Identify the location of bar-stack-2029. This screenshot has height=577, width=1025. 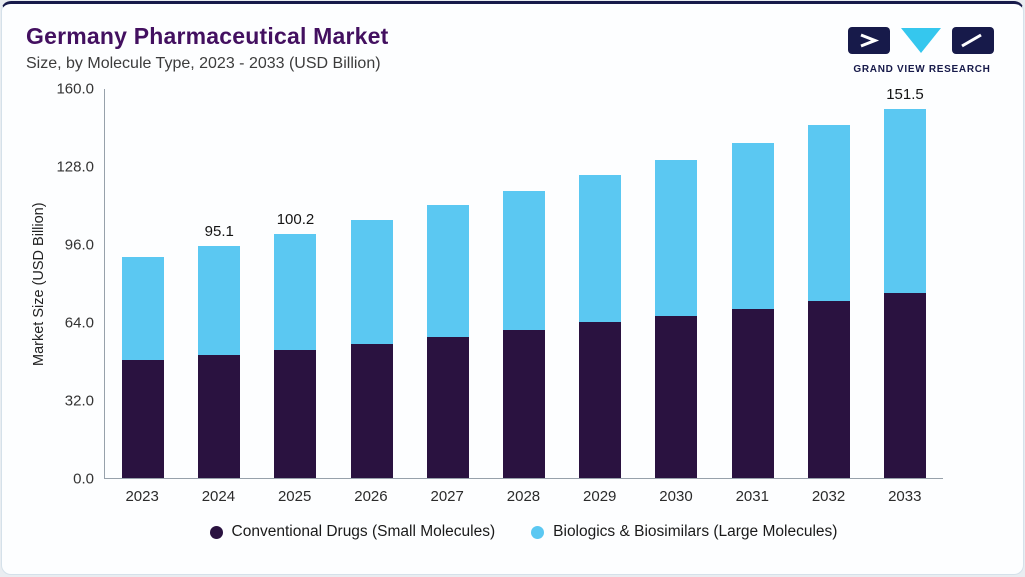
(600, 326).